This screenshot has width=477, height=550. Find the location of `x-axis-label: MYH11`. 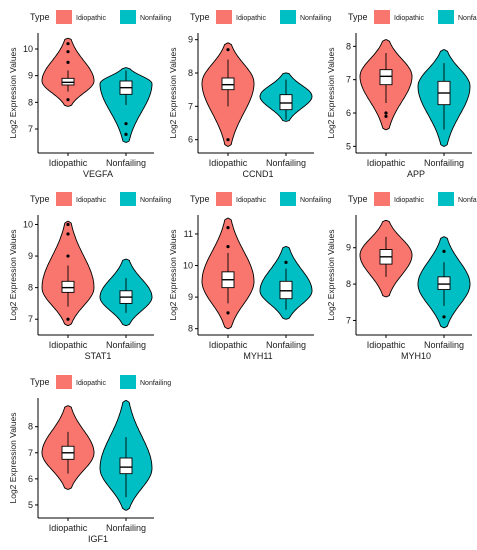

x-axis-label: MYH11 is located at coordinates (257, 356).